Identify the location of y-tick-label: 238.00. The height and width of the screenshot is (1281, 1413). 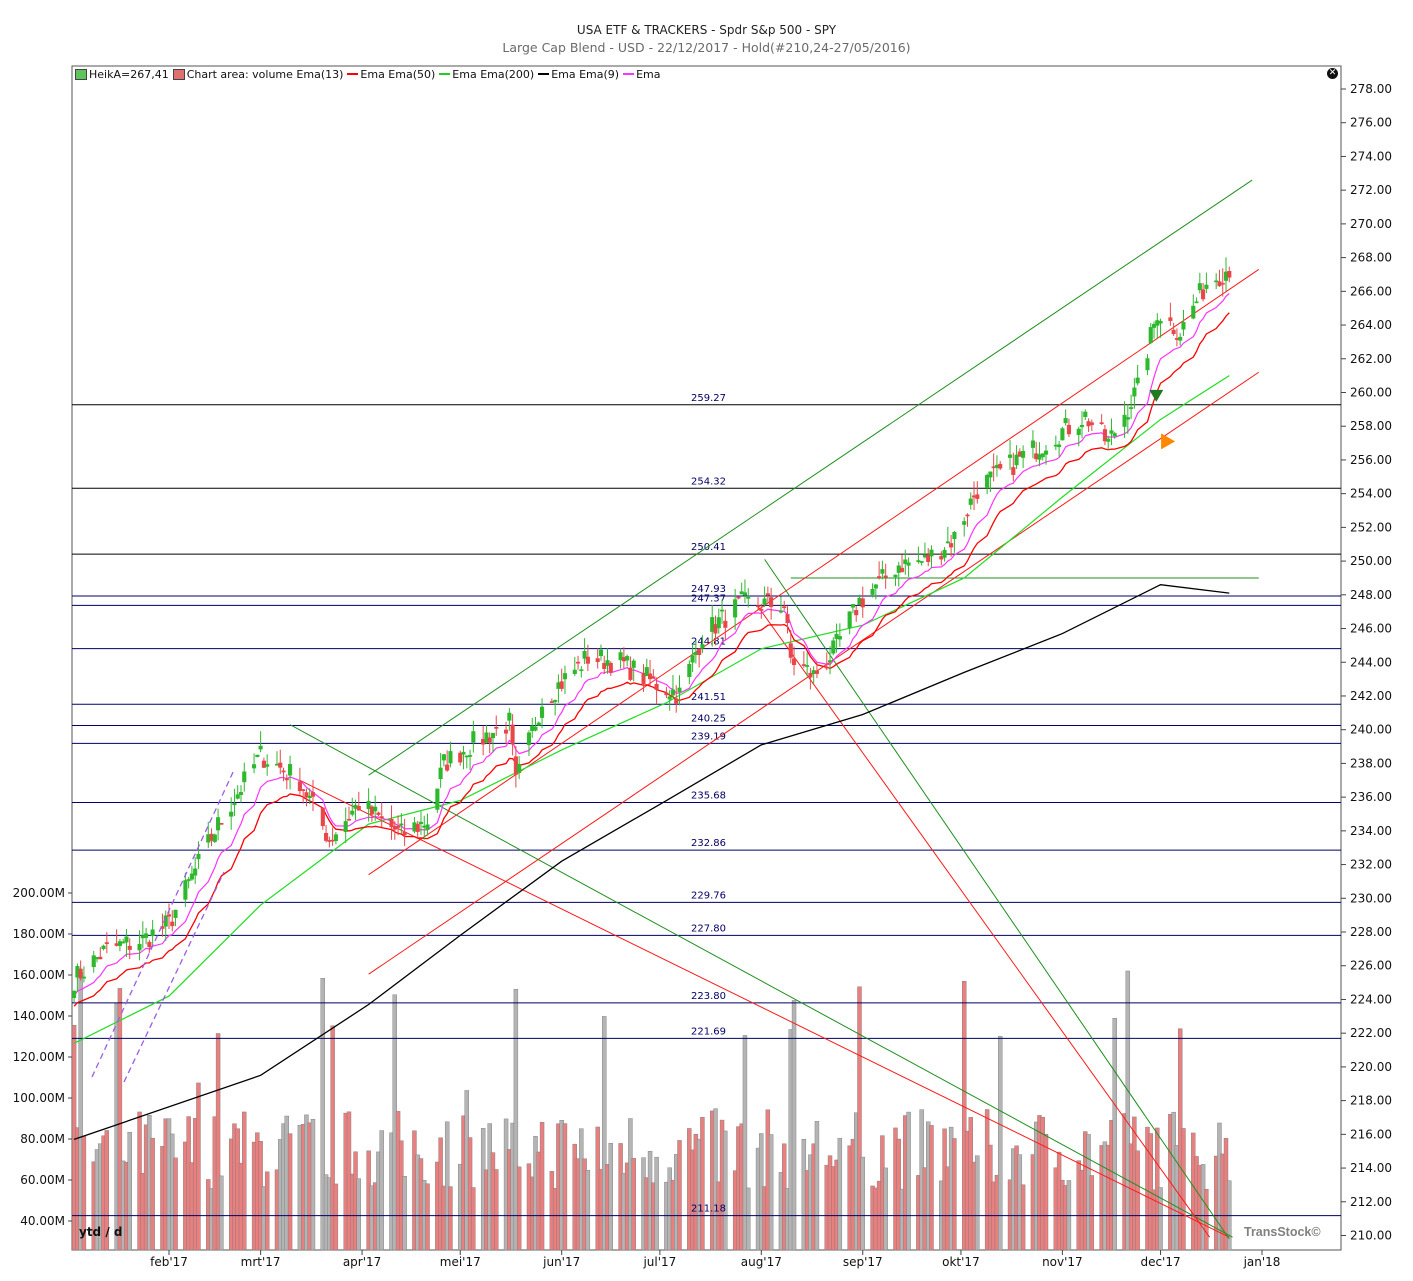
(1371, 763).